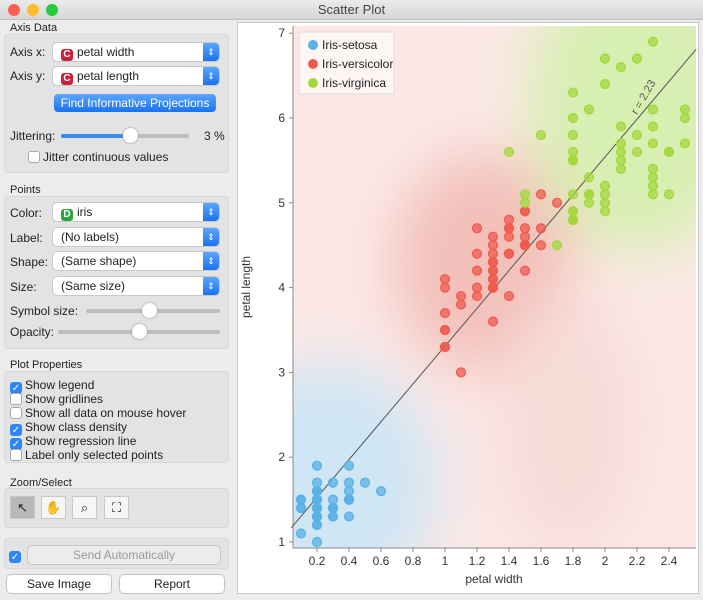 The height and width of the screenshot is (600, 703). Describe the element at coordinates (73, 442) in the screenshot. I see `plot-option-checkbox: ✓ Show regression line` at that location.